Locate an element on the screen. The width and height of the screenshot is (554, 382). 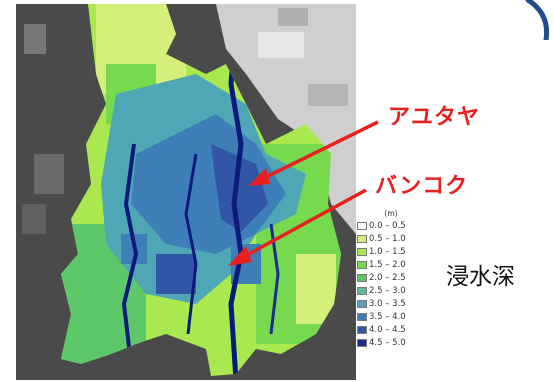
legend-range: 2.5 – 3.0 is located at coordinates (387, 290).